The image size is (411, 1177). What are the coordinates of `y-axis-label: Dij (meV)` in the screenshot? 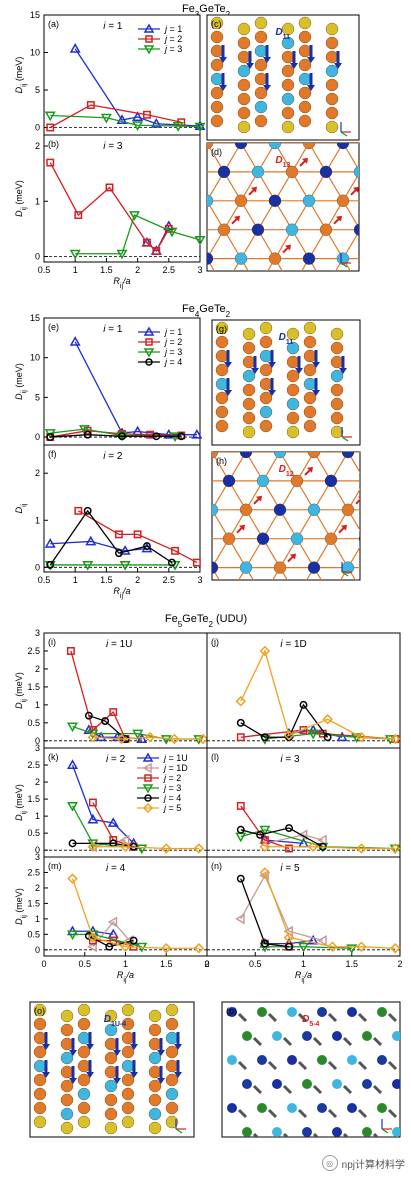 It's located at (21, 690).